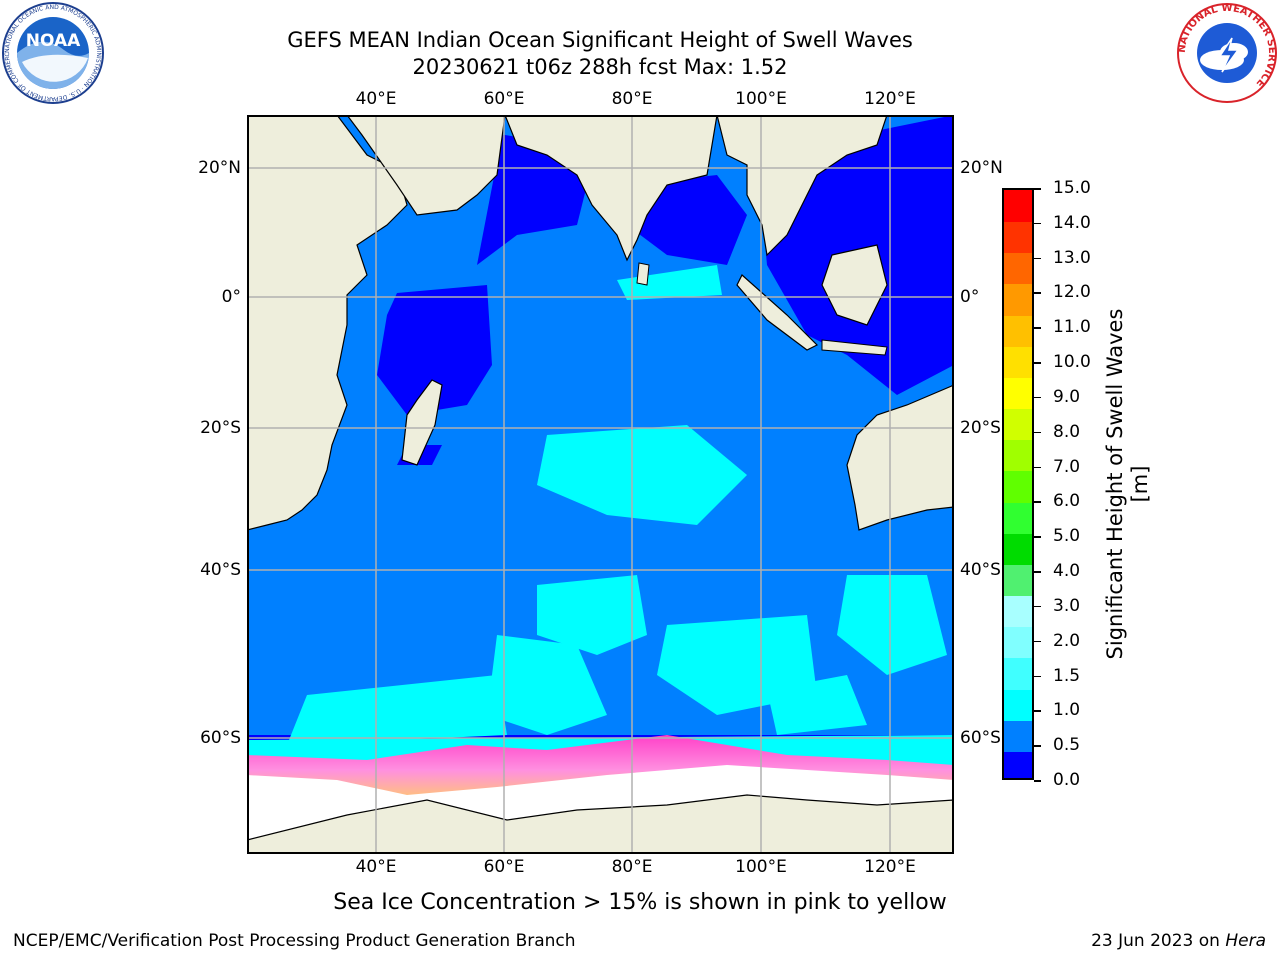 This screenshot has width=1280, height=960. Describe the element at coordinates (890, 99) in the screenshot. I see `lon-tick-top-120e: 120°E` at that location.